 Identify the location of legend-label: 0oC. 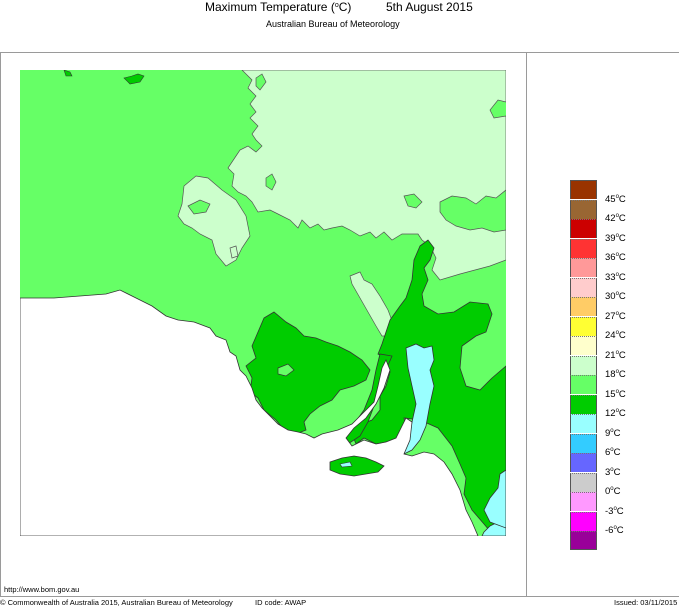
(613, 491).